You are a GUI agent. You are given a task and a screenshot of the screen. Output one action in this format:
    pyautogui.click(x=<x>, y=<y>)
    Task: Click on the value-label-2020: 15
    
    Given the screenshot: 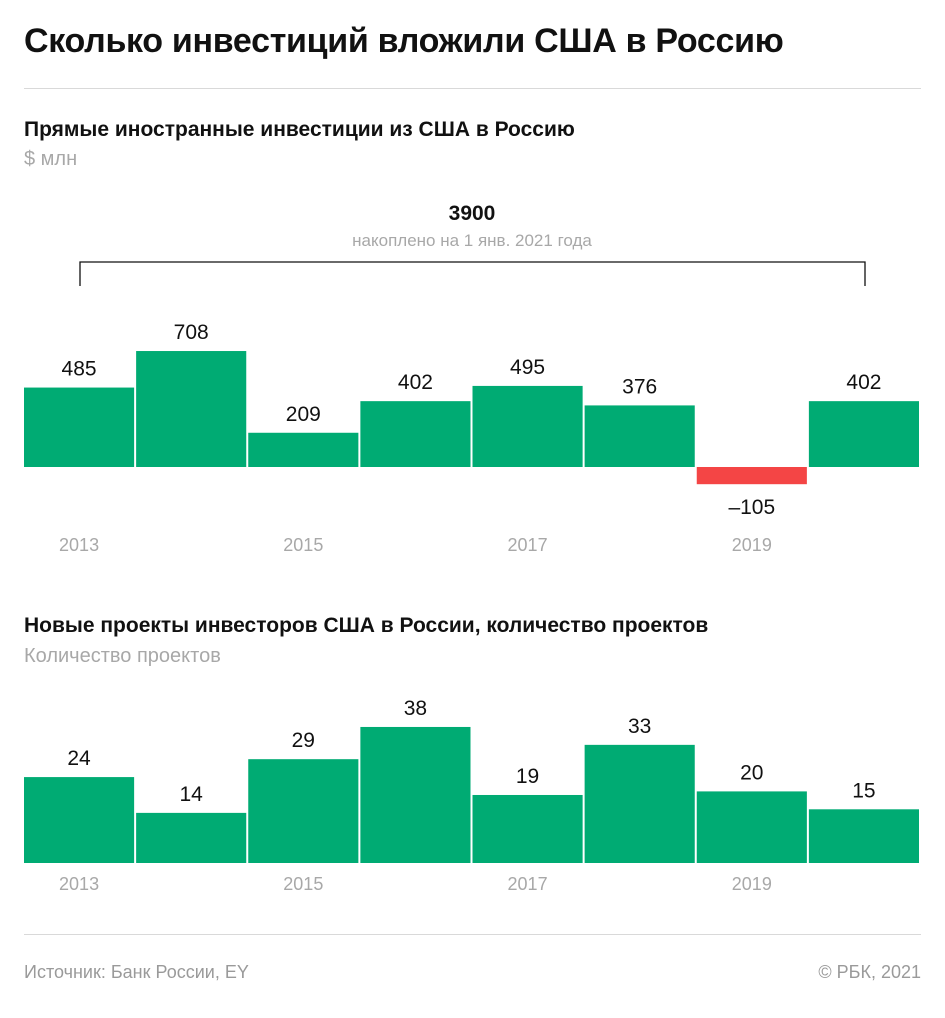 What is the action you would take?
    pyautogui.click(x=863, y=790)
    